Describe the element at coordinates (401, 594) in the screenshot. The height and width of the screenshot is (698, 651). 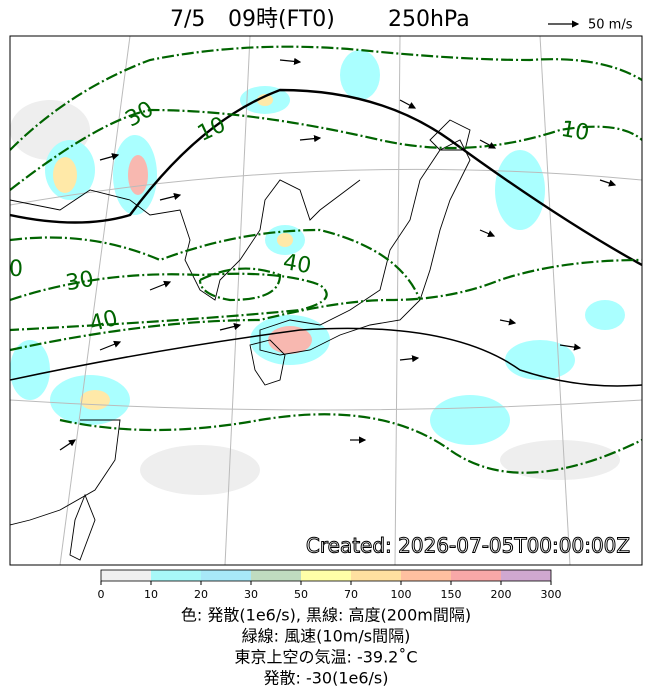
I see `colorbar-tick-label: 100` at that location.